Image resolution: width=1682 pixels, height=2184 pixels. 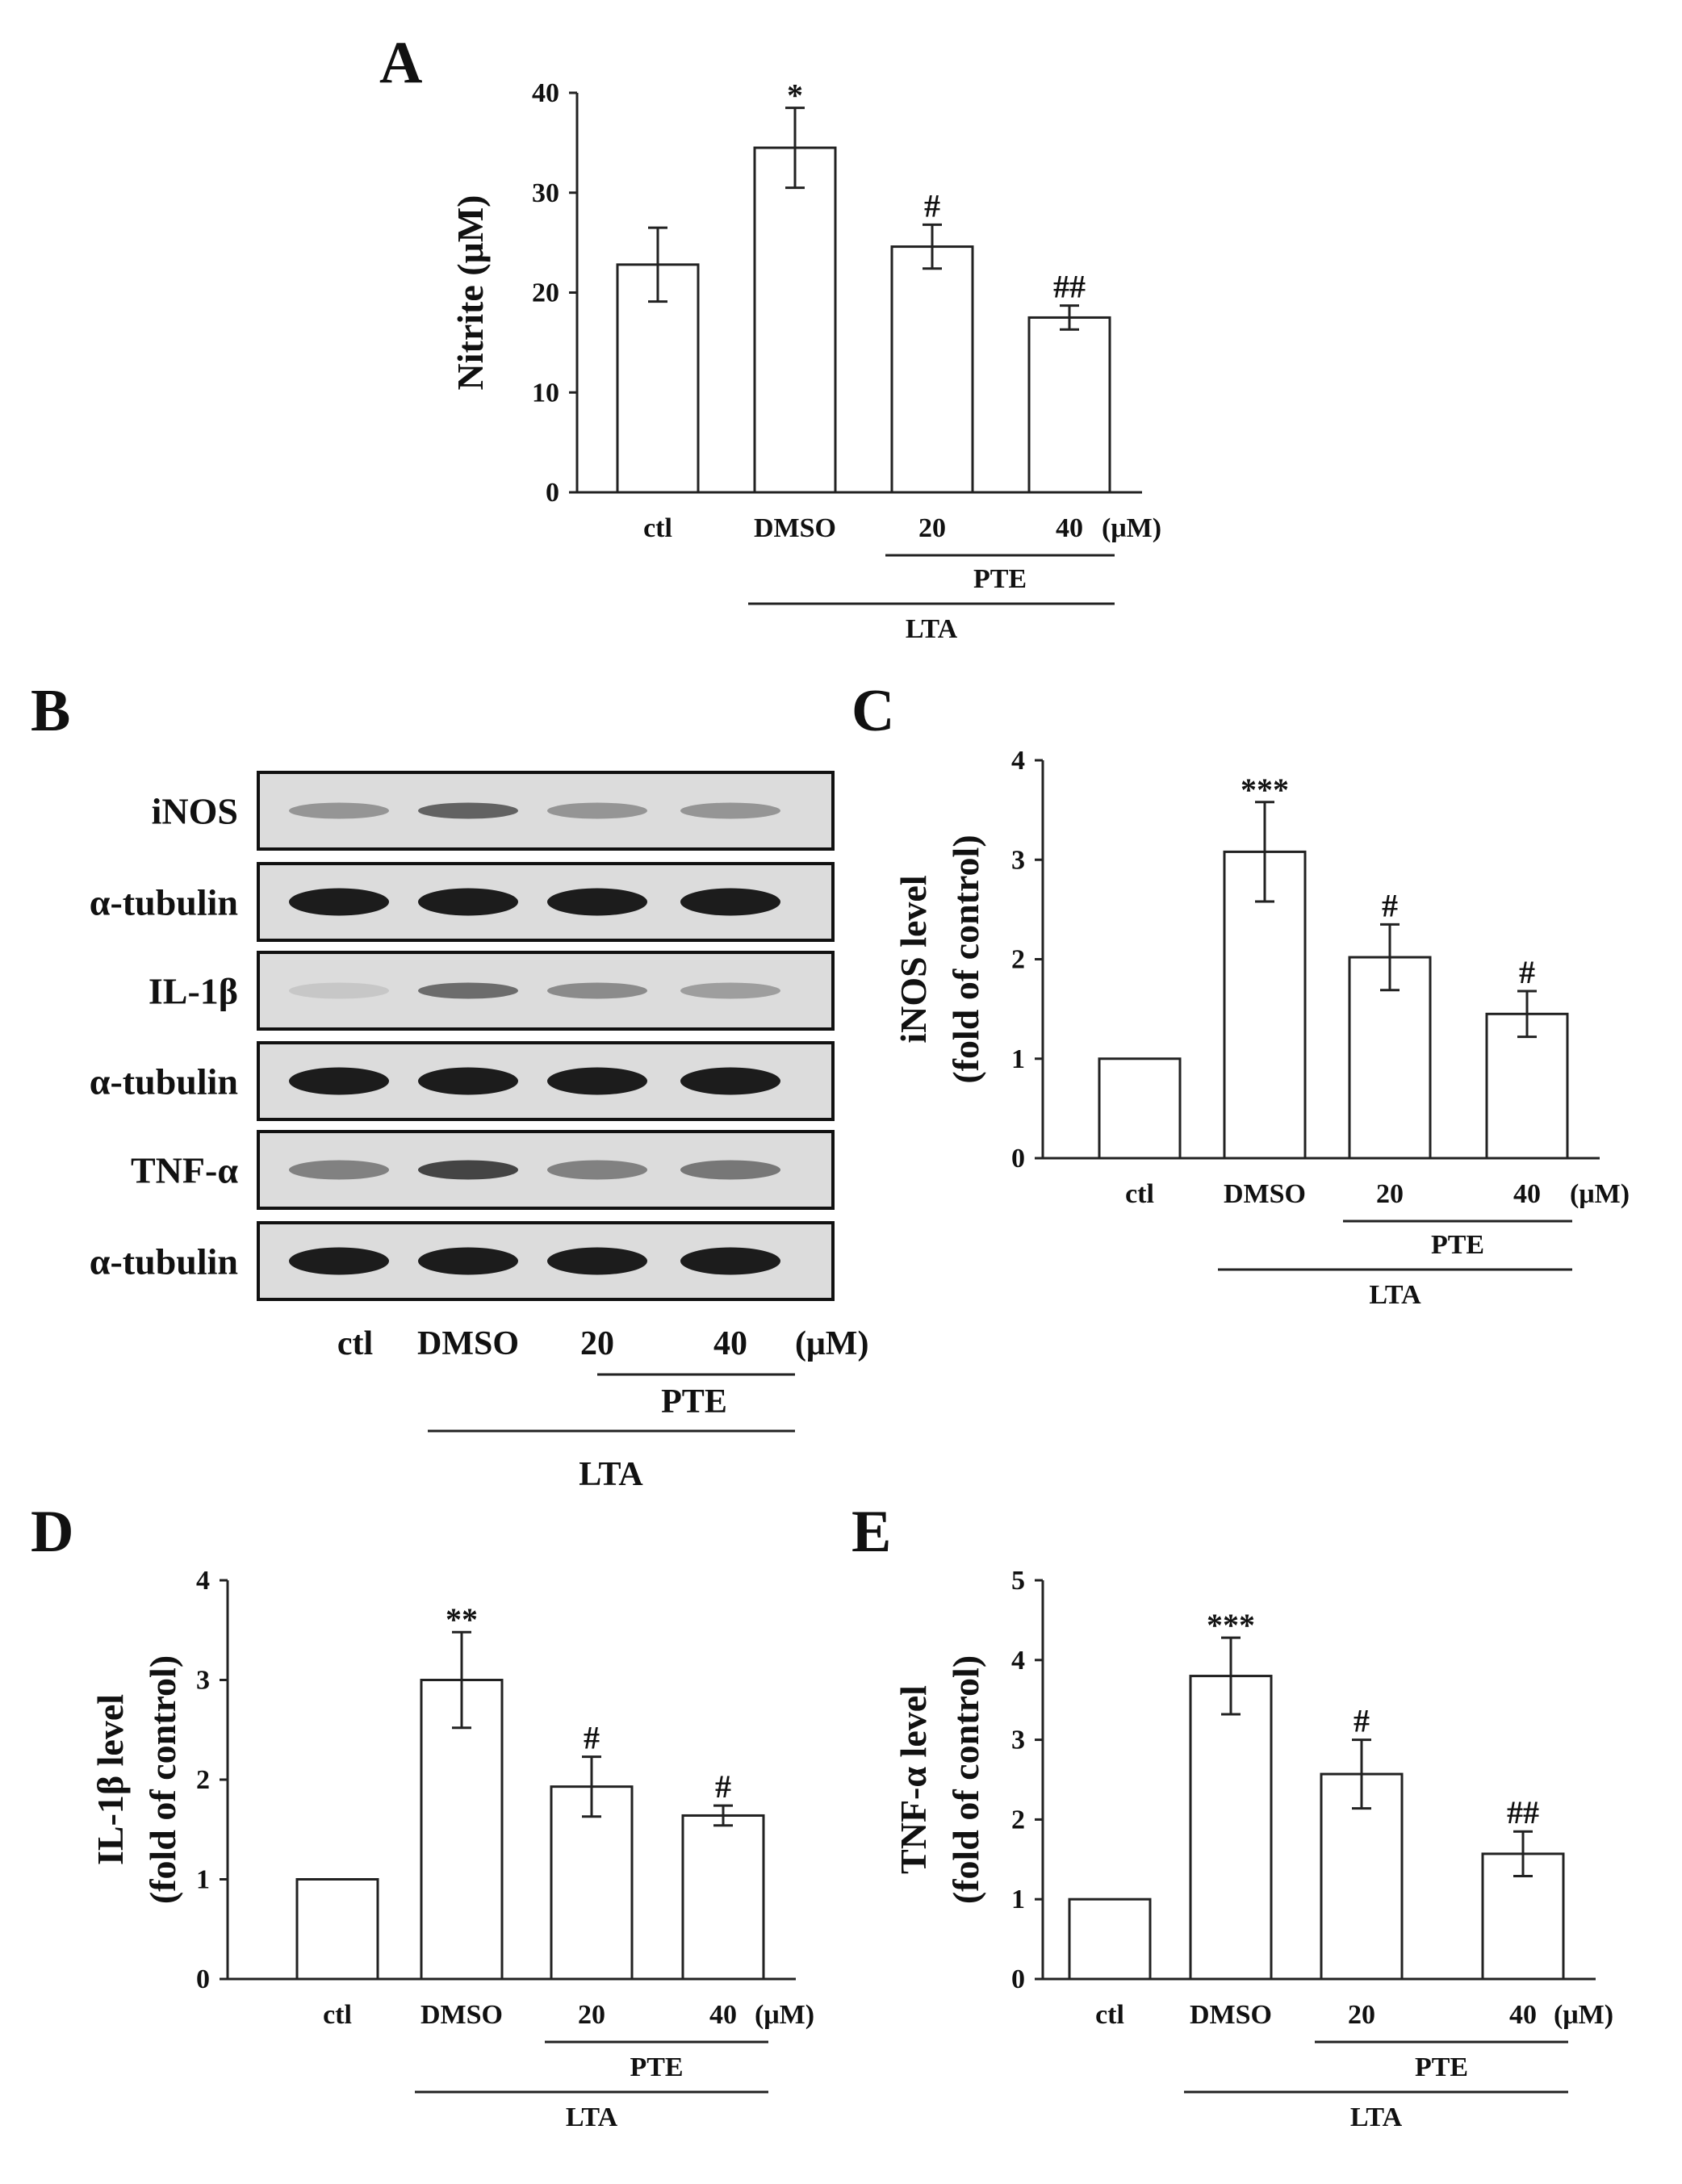 I want to click on y-tick-label: 3, so click(x=1018, y=860).